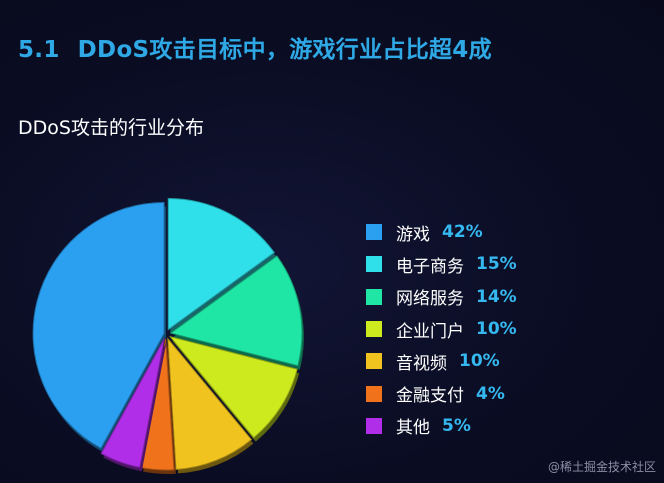 The image size is (664, 483). I want to click on legend-item: 电子商务 15%, so click(441, 264).